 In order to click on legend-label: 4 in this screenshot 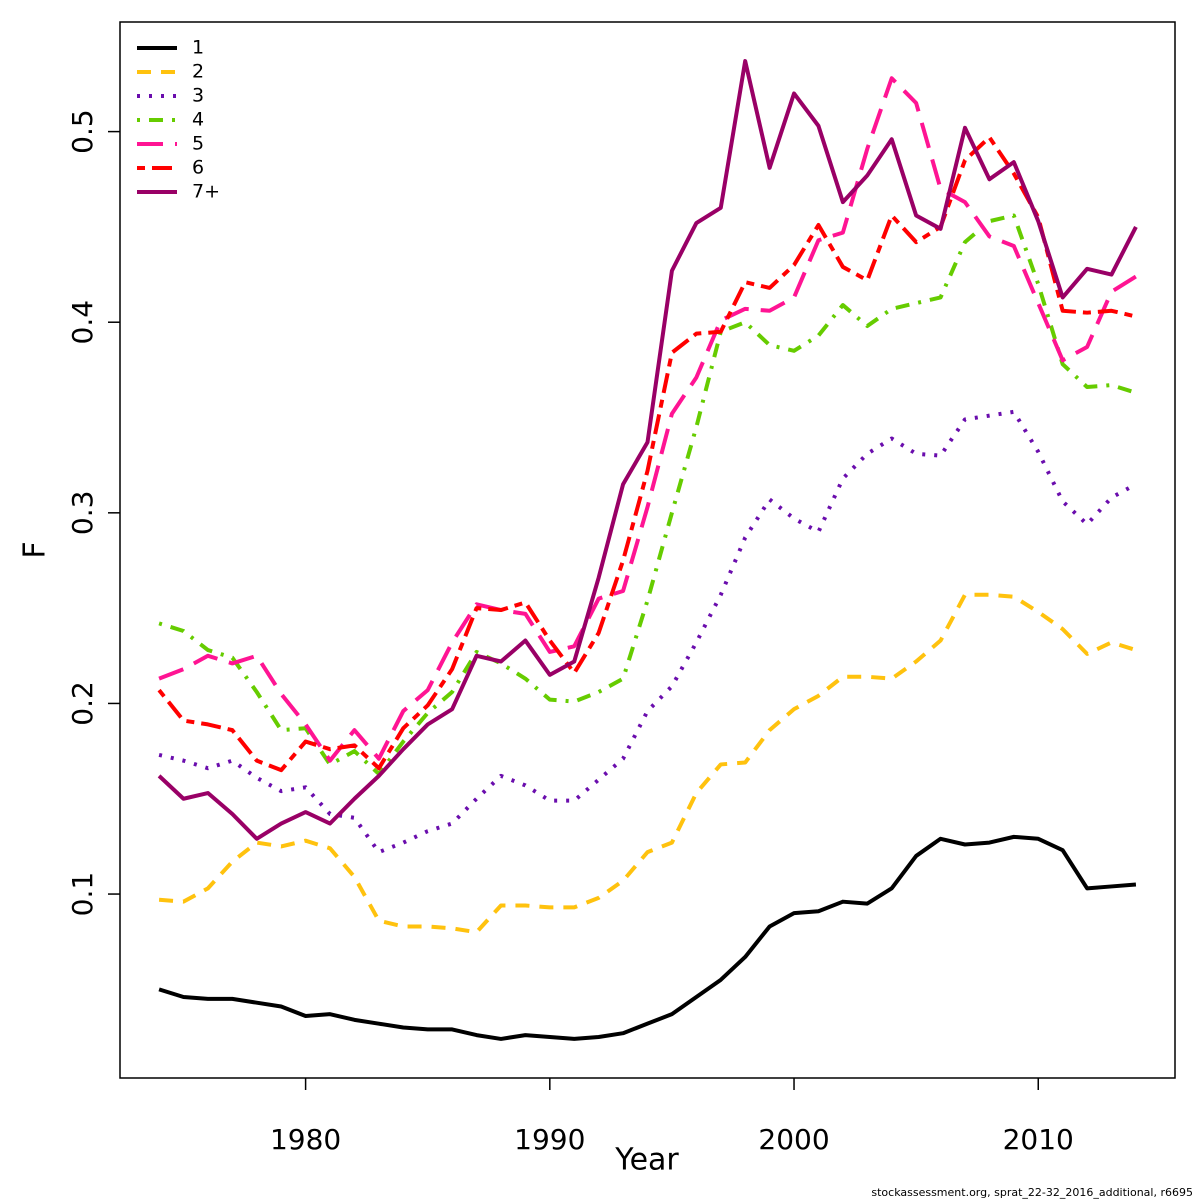, I will do `click(198, 120)`.